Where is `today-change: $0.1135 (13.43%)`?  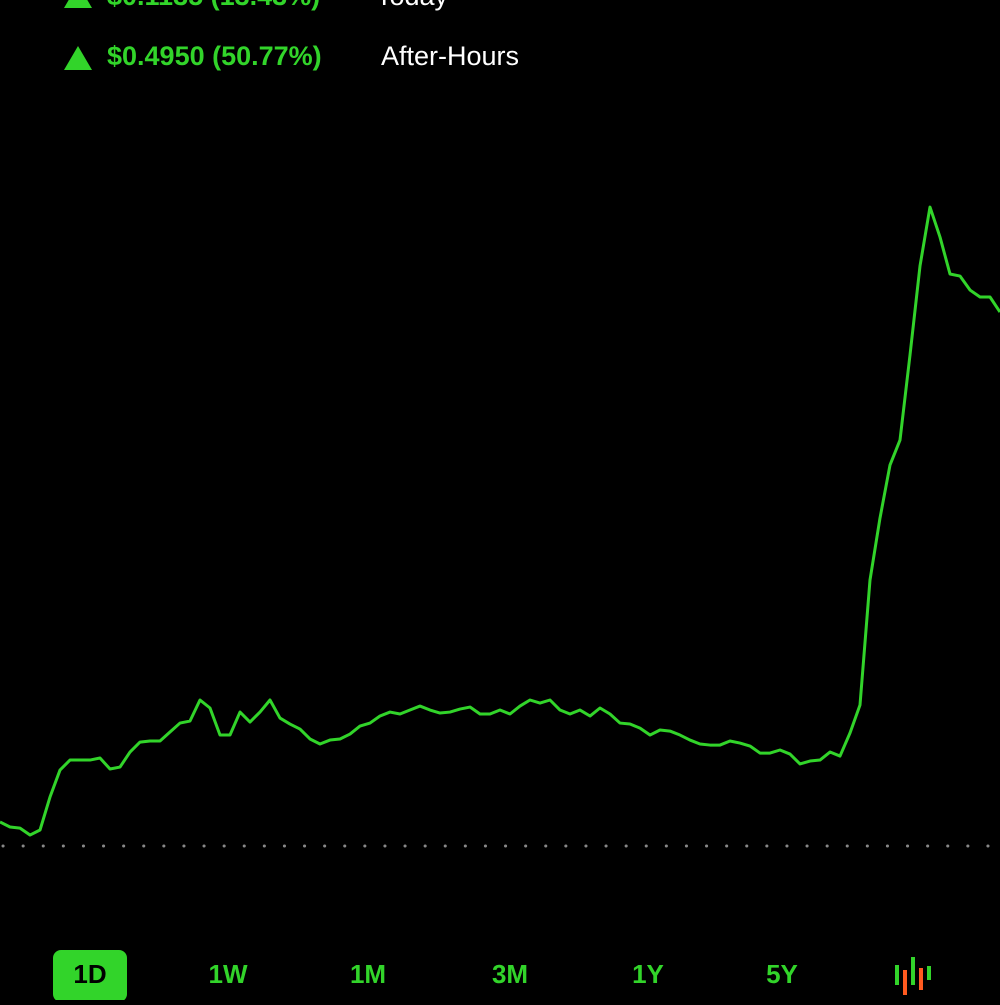
today-change: $0.1135 (13.43%) is located at coordinates (213, 5).